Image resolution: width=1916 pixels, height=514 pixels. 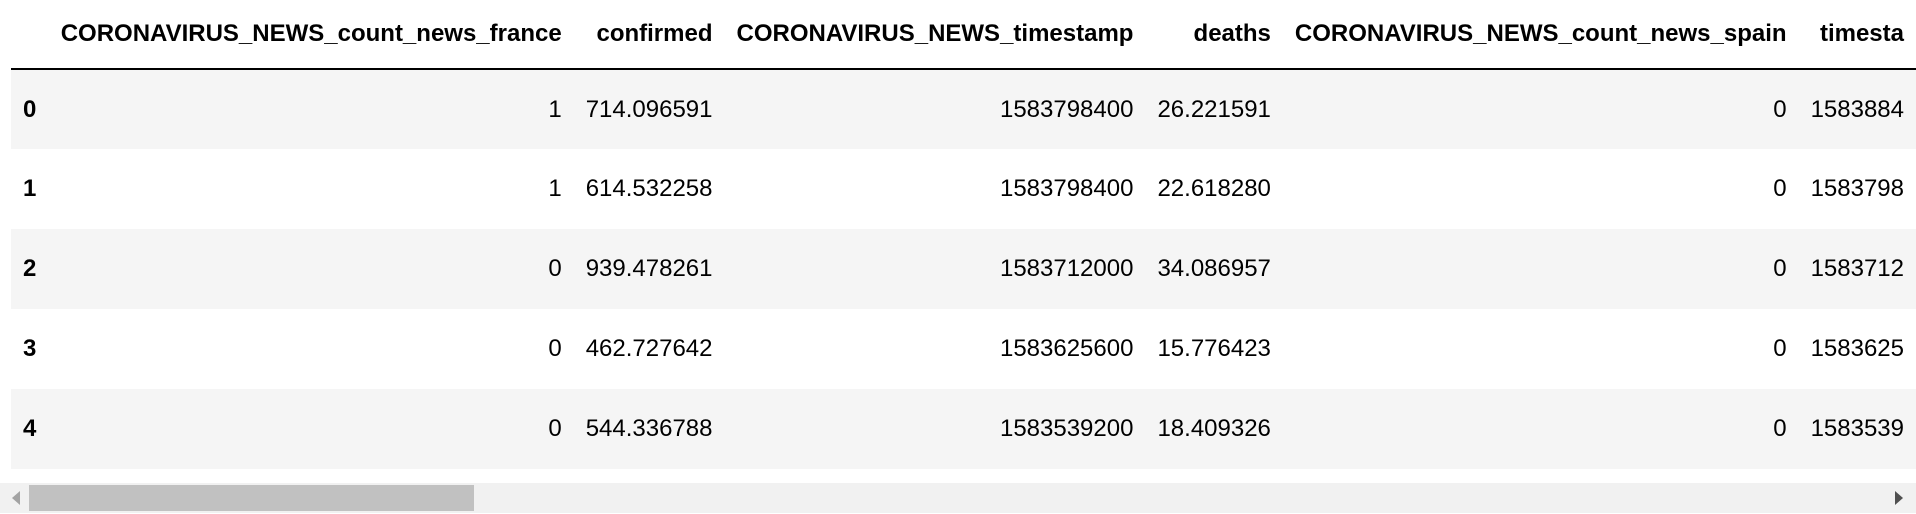 I want to click on table-cell: 1583884, so click(x=1857, y=109).